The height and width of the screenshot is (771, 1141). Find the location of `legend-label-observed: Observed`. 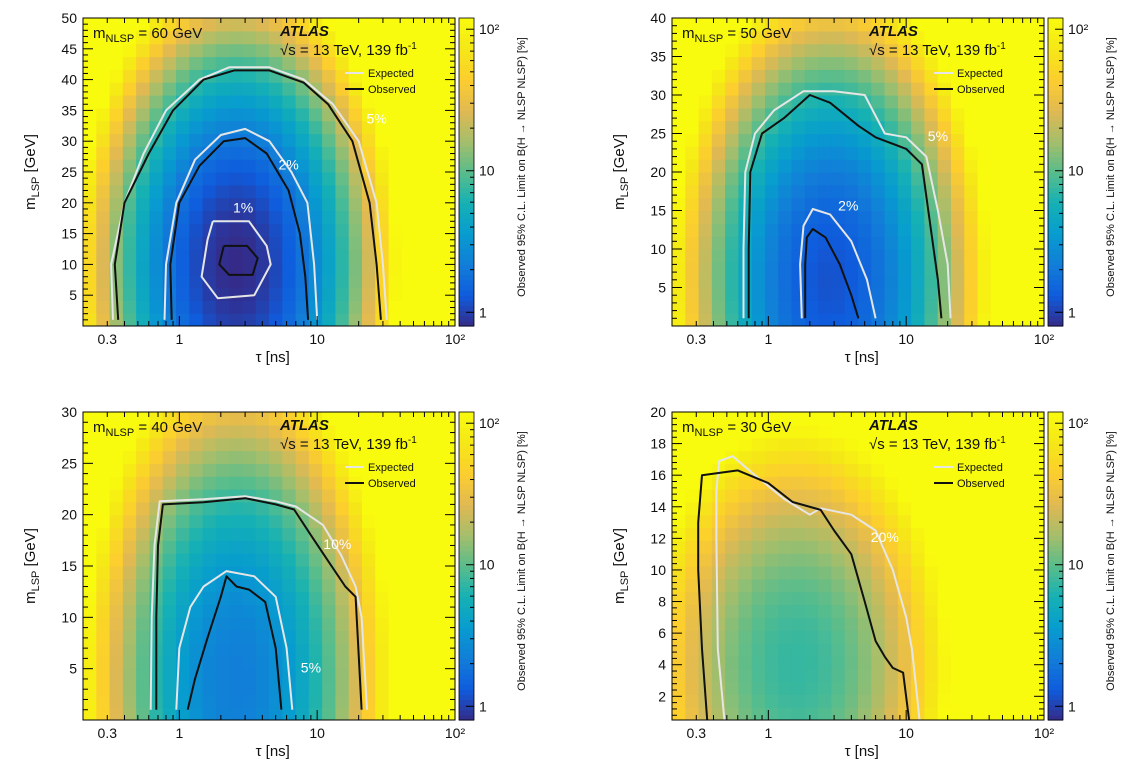

legend-label-observed: Observed is located at coordinates (392, 484).